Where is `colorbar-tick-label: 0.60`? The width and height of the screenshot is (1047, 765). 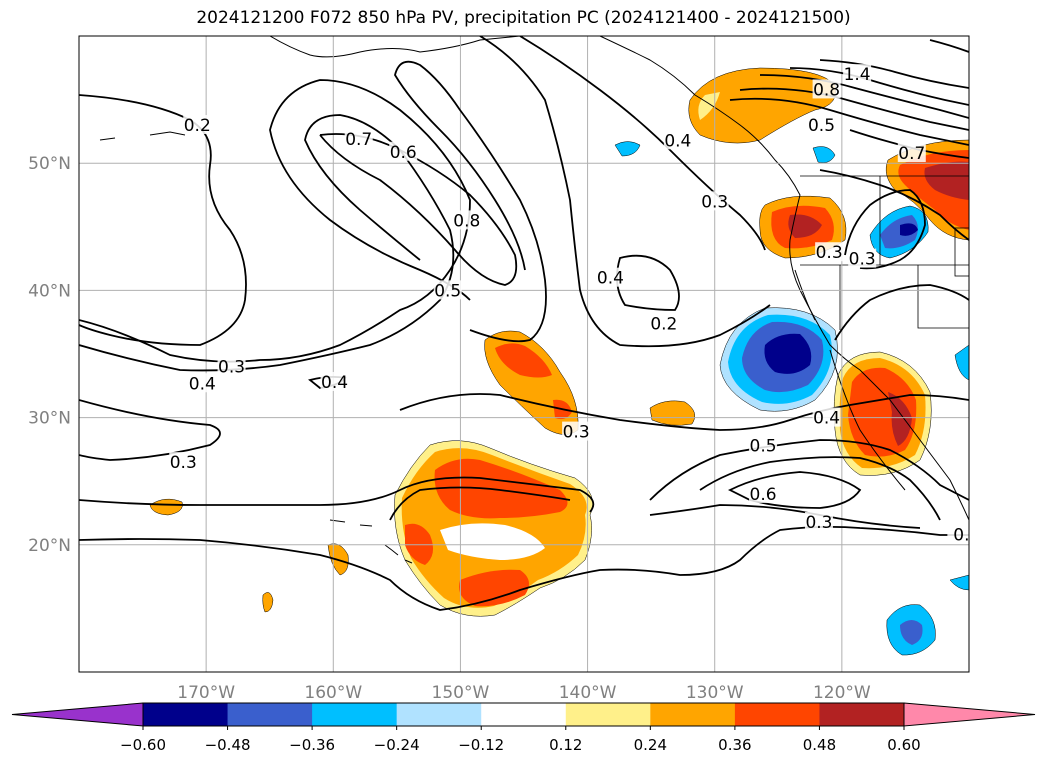 colorbar-tick-label: 0.60 is located at coordinates (903, 745).